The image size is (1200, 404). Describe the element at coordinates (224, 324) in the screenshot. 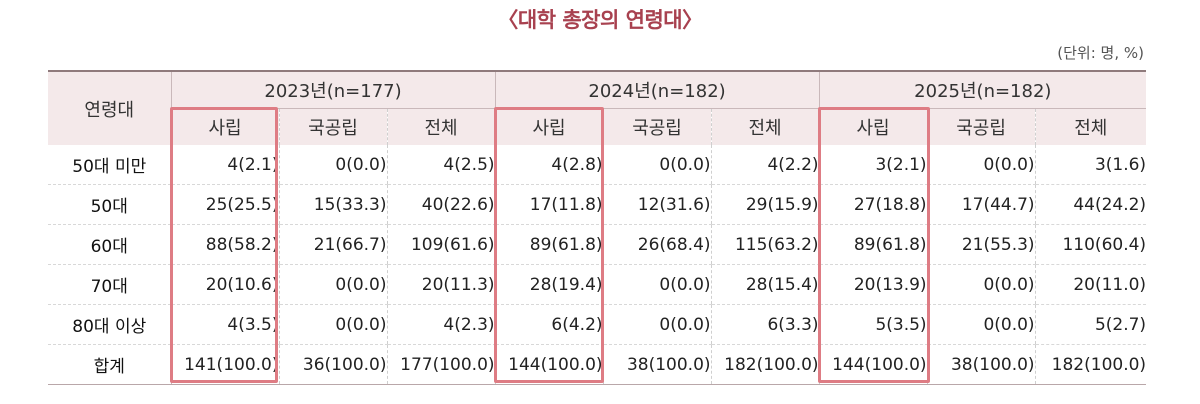

I see `table-cell: 4(3.5)` at that location.